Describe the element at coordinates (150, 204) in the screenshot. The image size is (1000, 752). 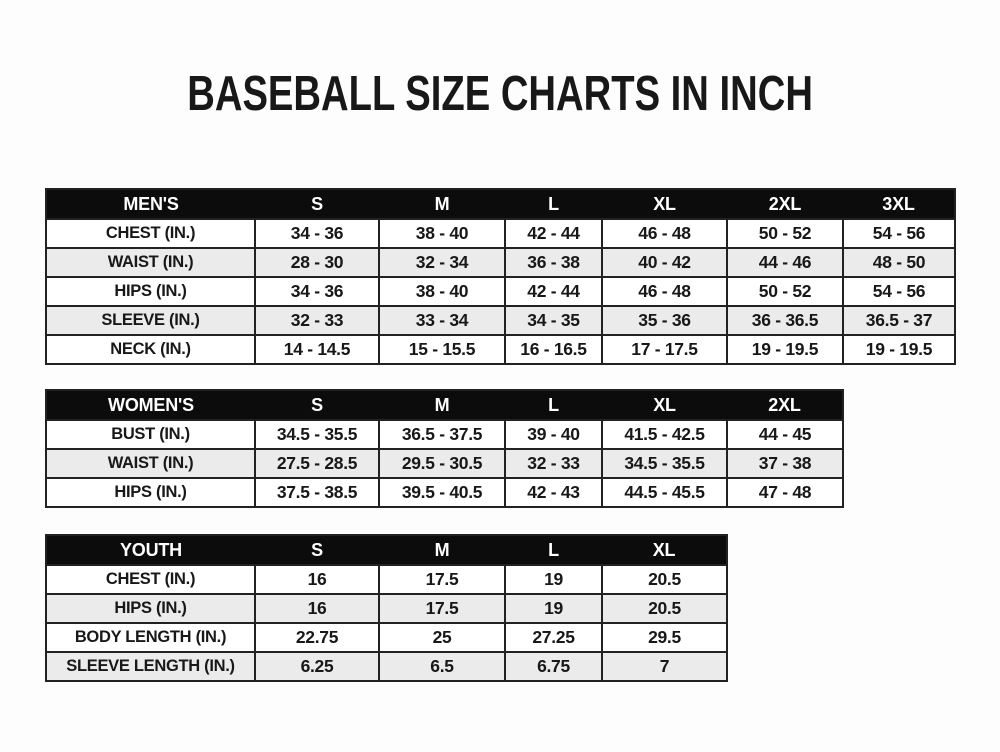
I see `table-title-cell: MEN'S` at that location.